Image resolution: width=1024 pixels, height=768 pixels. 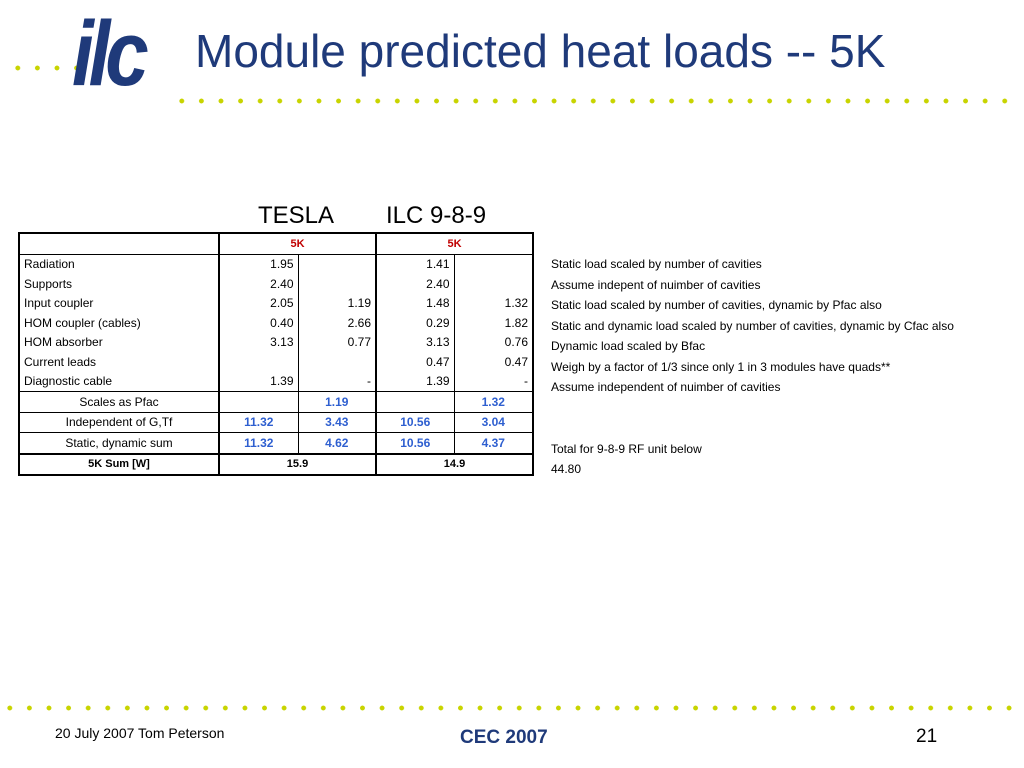 What do you see at coordinates (118, 264) in the screenshot?
I see `row-label: Radiation` at bounding box center [118, 264].